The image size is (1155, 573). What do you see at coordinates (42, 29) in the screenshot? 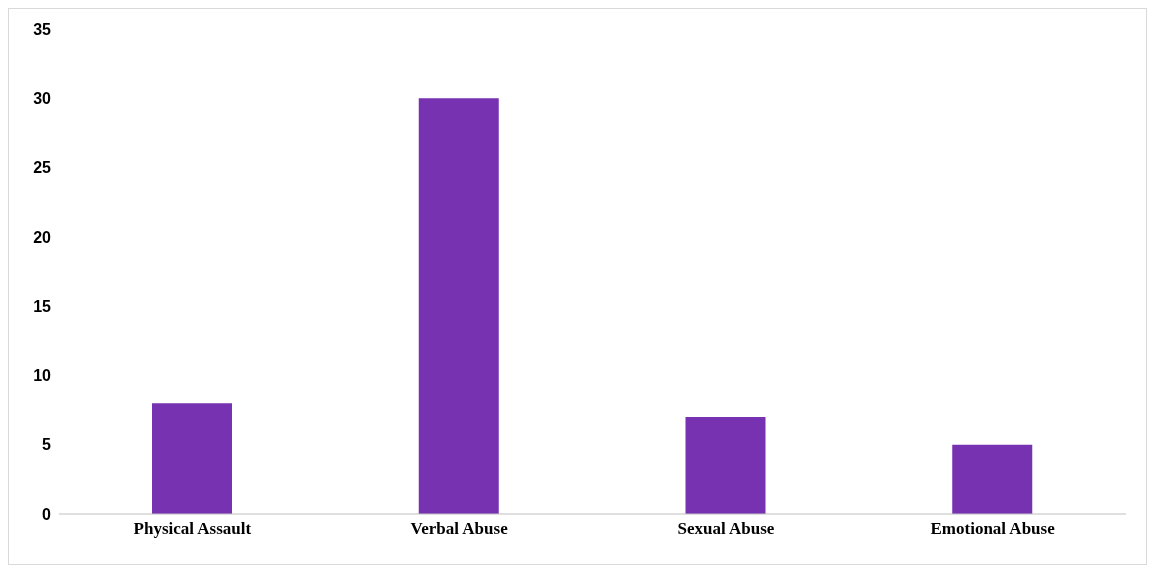
I see `y-tick-label: 35` at bounding box center [42, 29].